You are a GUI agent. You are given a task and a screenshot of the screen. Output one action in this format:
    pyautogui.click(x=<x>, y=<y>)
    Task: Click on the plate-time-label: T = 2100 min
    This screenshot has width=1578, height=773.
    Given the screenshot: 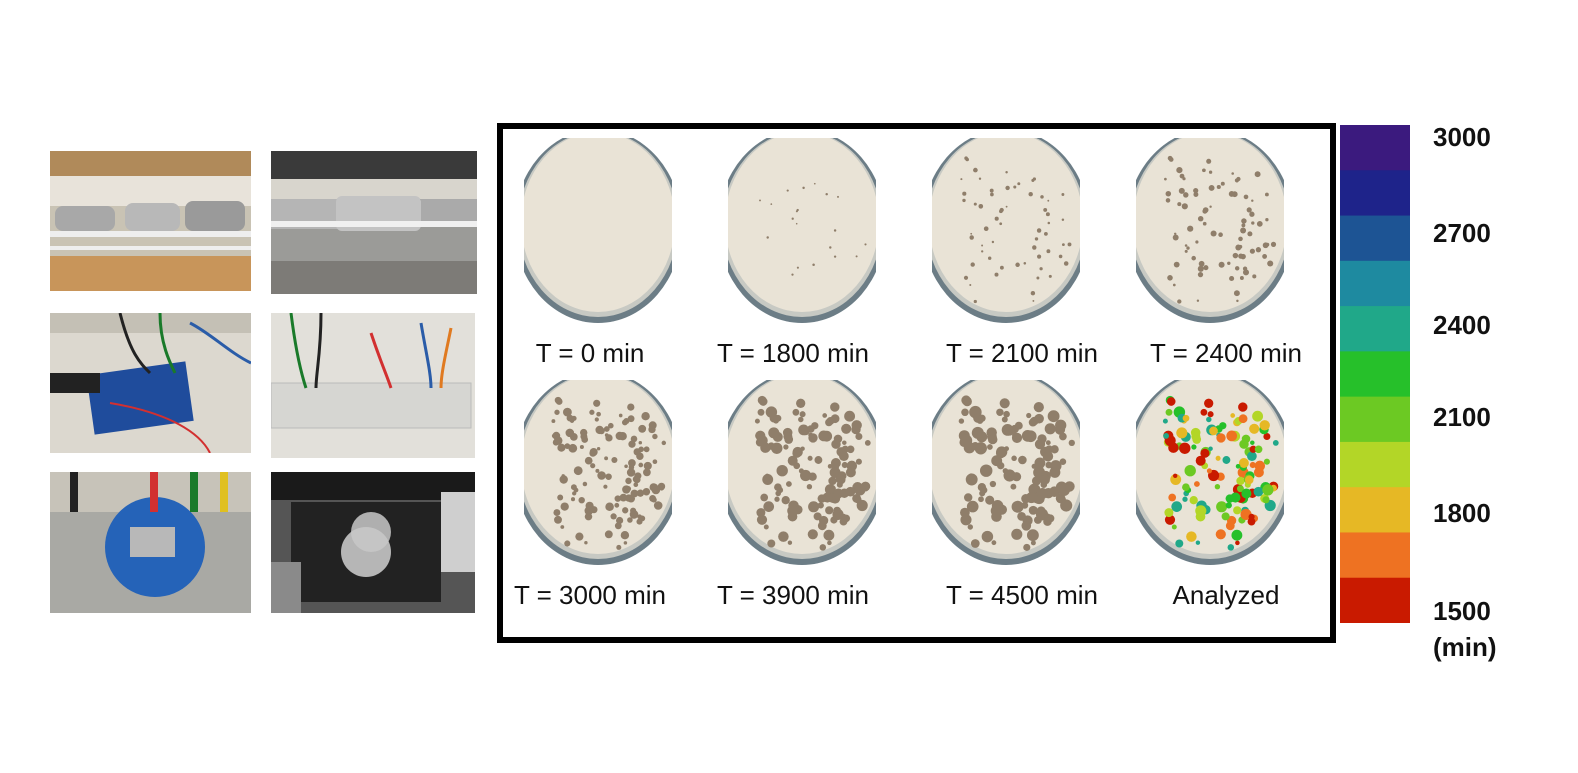 What is the action you would take?
    pyautogui.click(x=1021, y=353)
    